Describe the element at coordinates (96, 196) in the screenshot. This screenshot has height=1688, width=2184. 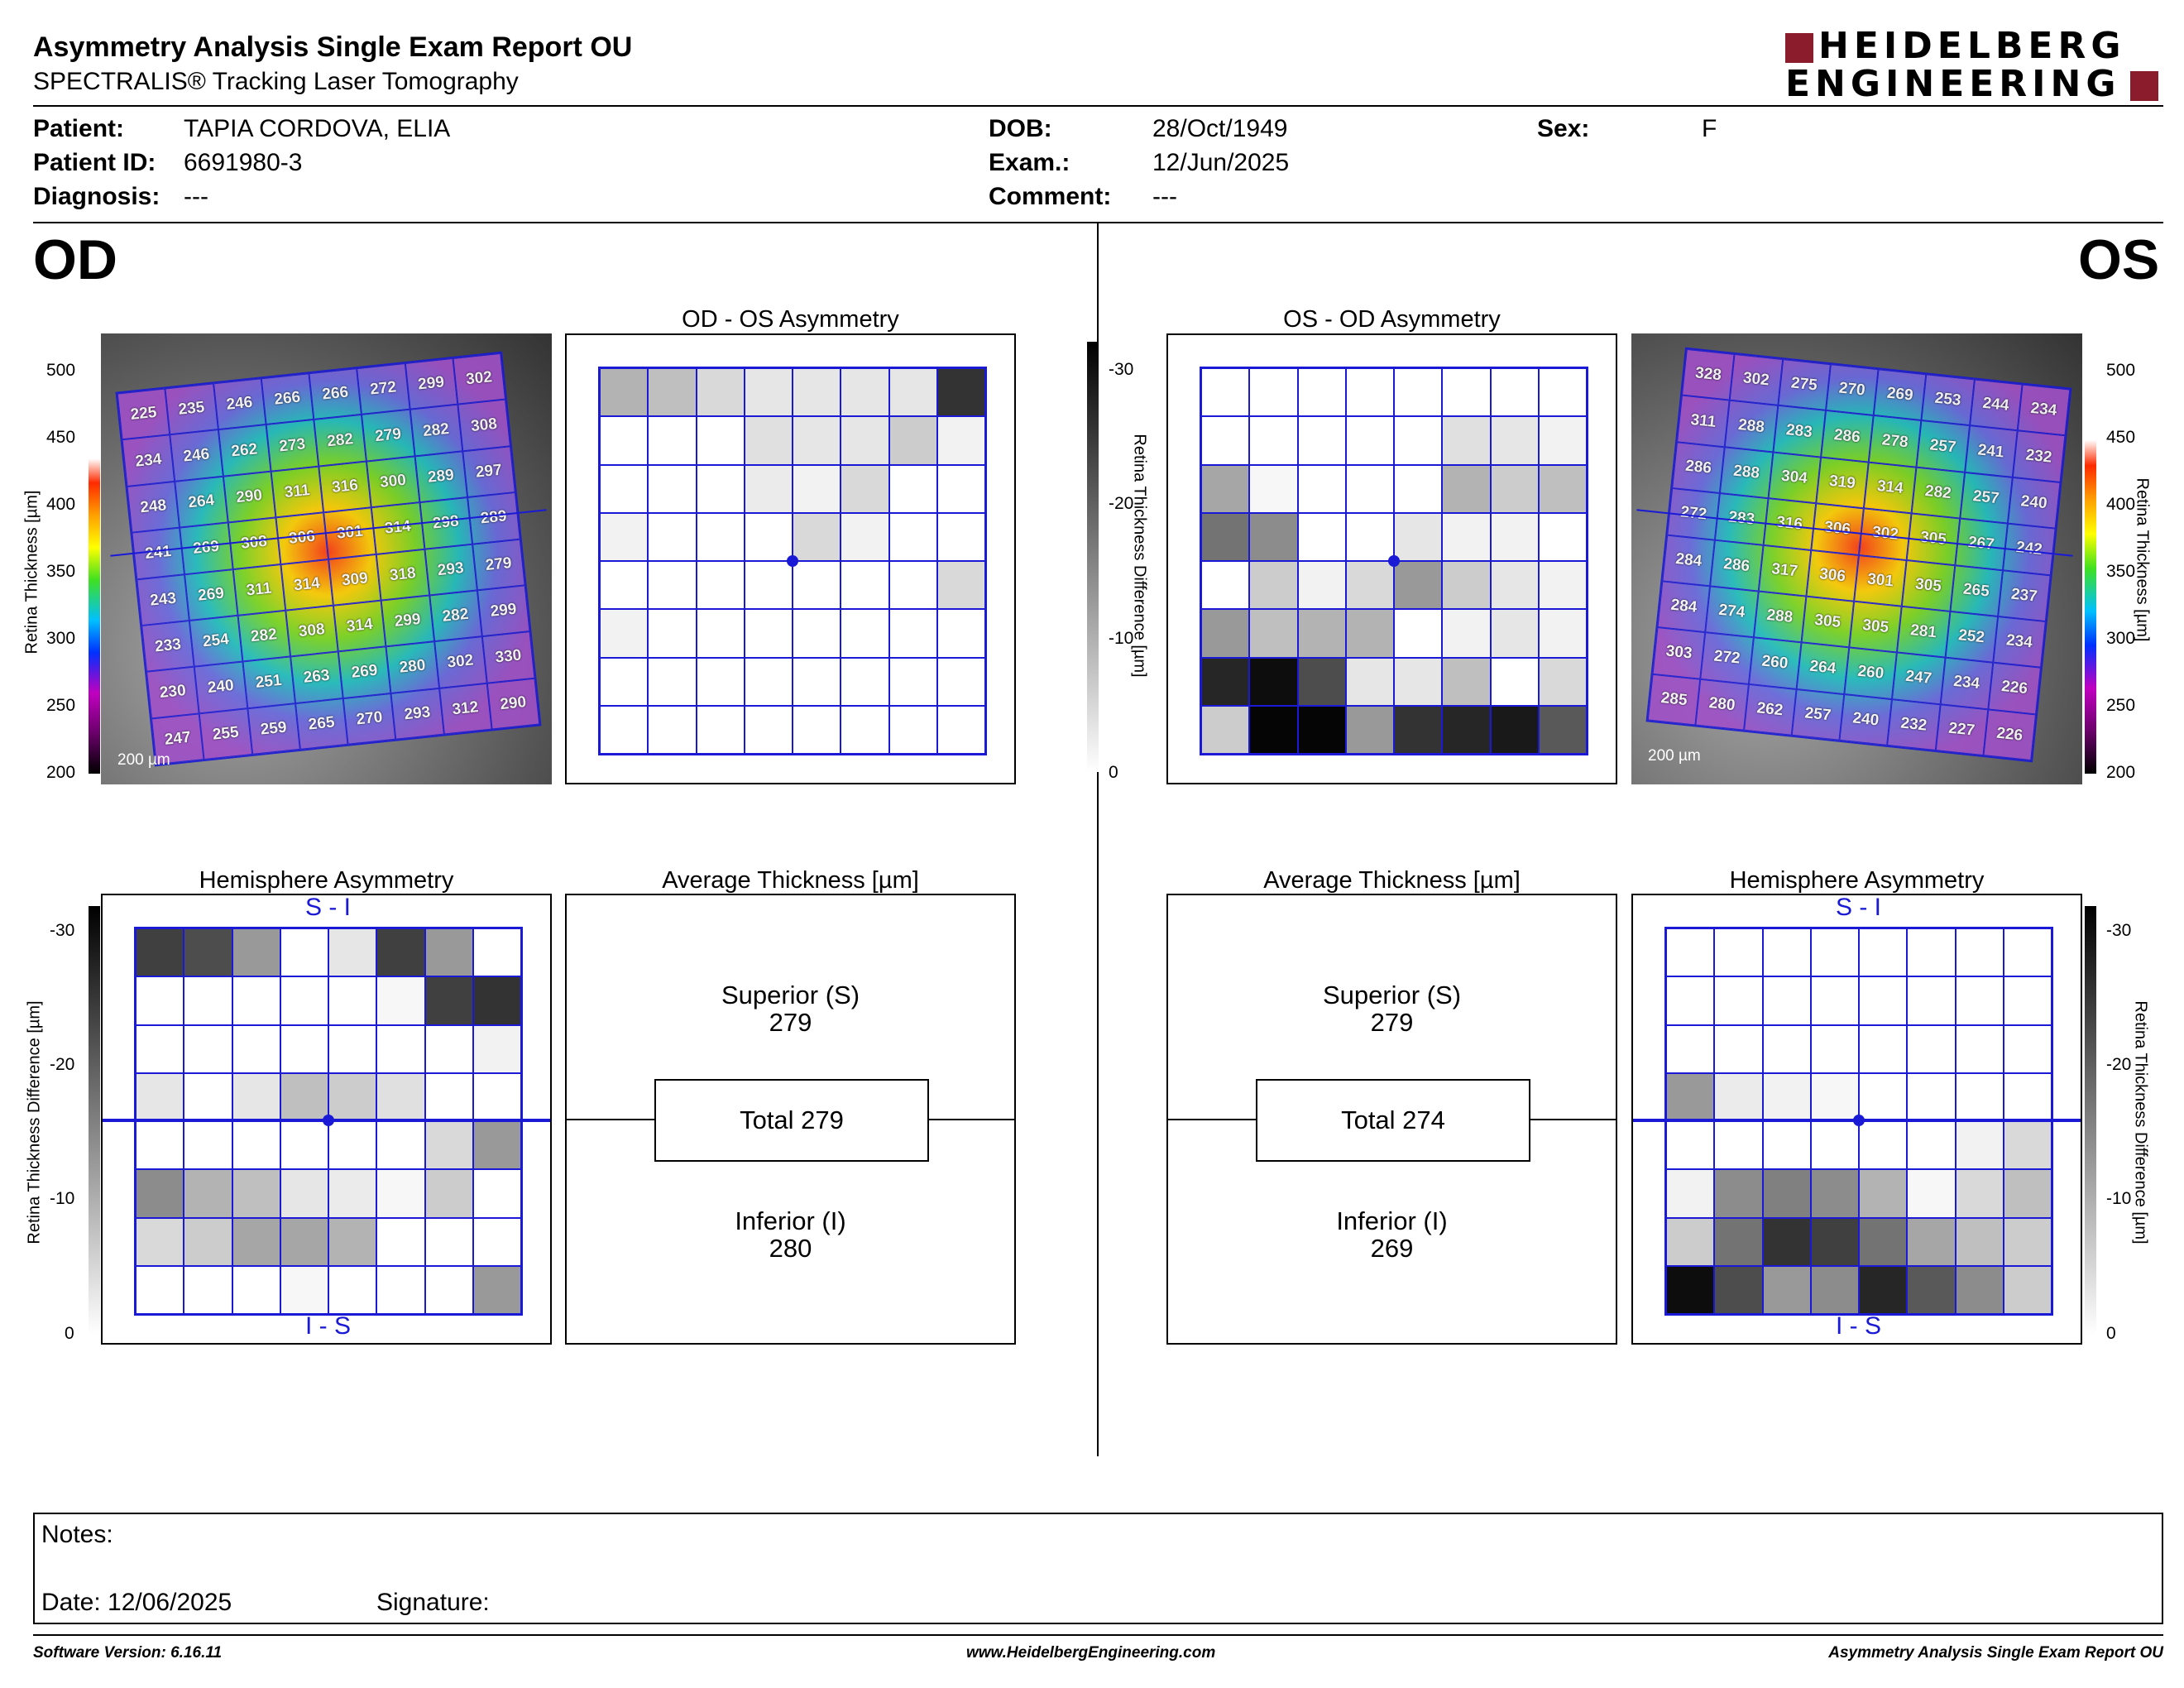
I see `diagnosis-label: Diagnosis:` at that location.